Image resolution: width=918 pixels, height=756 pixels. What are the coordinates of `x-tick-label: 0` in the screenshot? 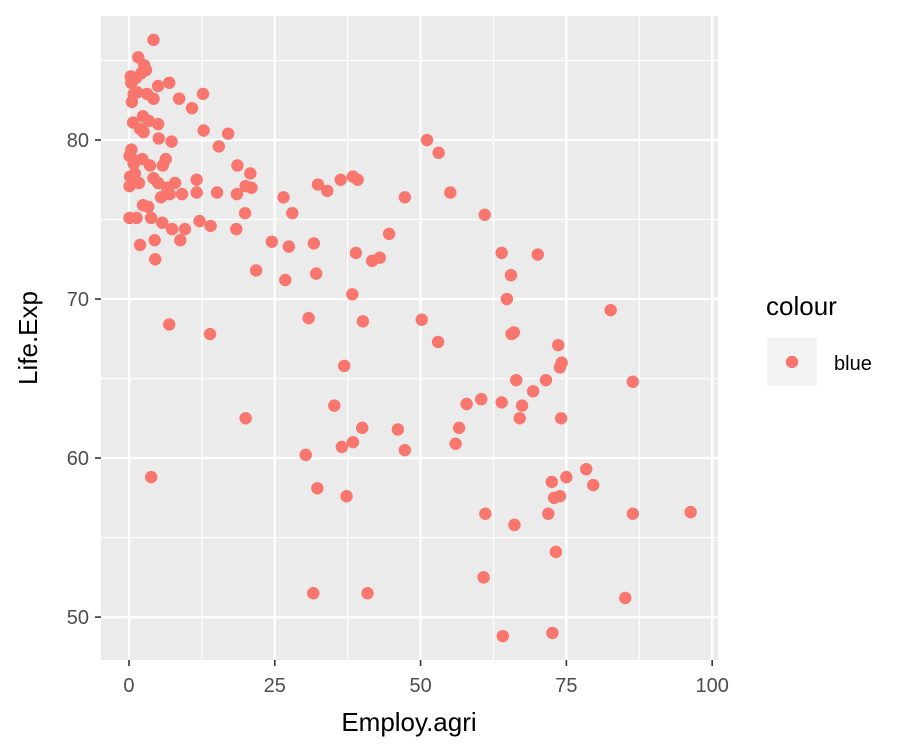 It's located at (128, 686).